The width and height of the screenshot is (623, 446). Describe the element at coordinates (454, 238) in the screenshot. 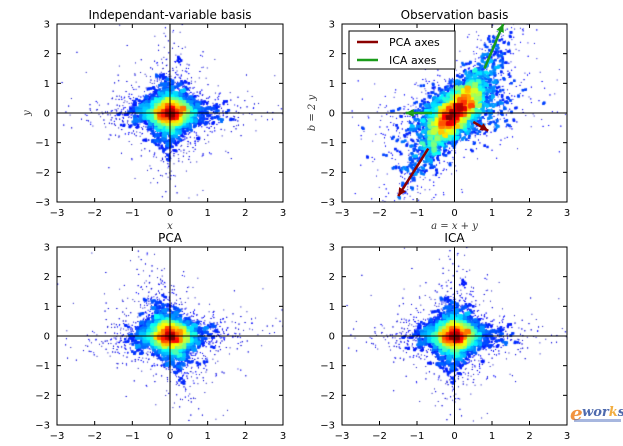

I see `panel-title: ICA` at that location.